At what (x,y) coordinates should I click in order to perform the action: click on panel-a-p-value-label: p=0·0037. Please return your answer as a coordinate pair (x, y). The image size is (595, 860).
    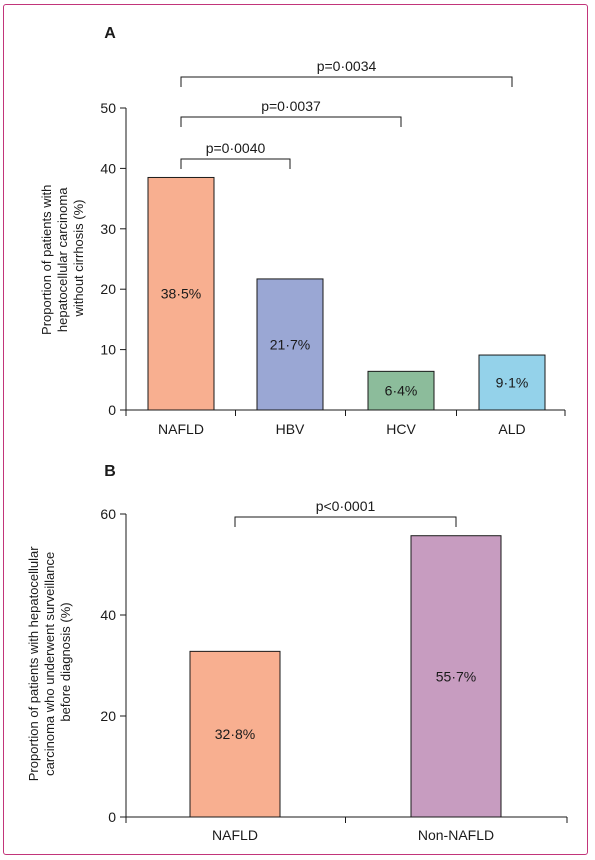
    Looking at the image, I should click on (291, 106).